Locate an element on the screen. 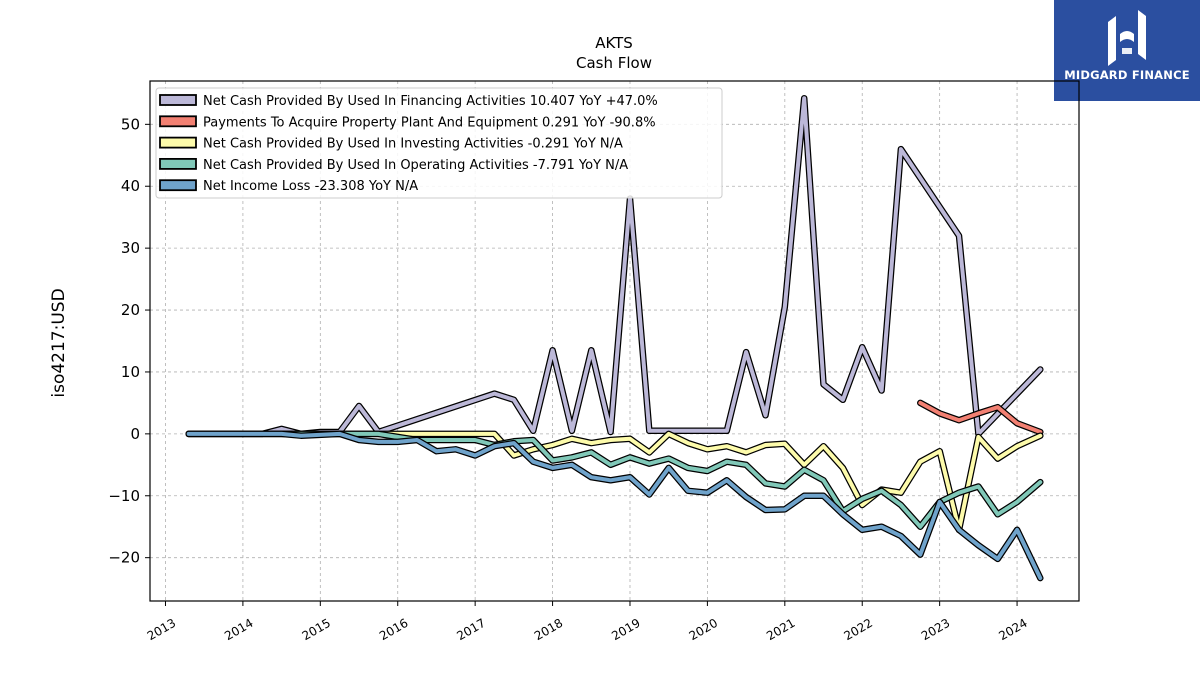  legend-label-4: Net Income Loss -23.308 YoY N/A is located at coordinates (310, 186).